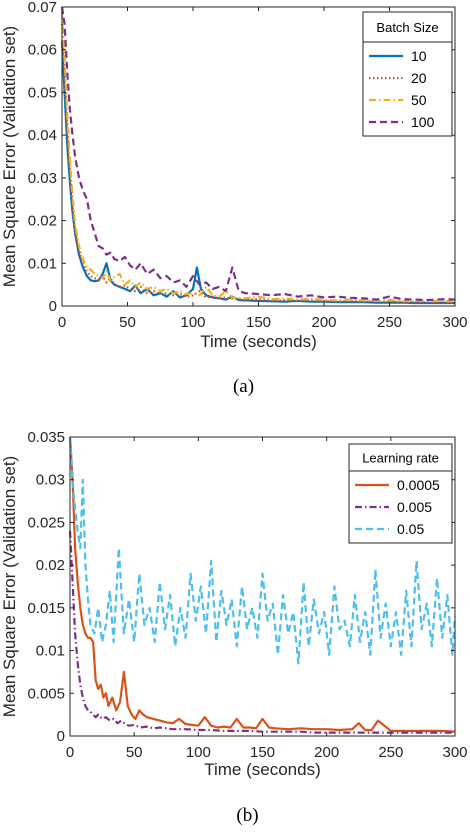 This screenshot has width=470, height=832. What do you see at coordinates (42, 8) in the screenshot?
I see `y-tick-label: 0.07` at bounding box center [42, 8].